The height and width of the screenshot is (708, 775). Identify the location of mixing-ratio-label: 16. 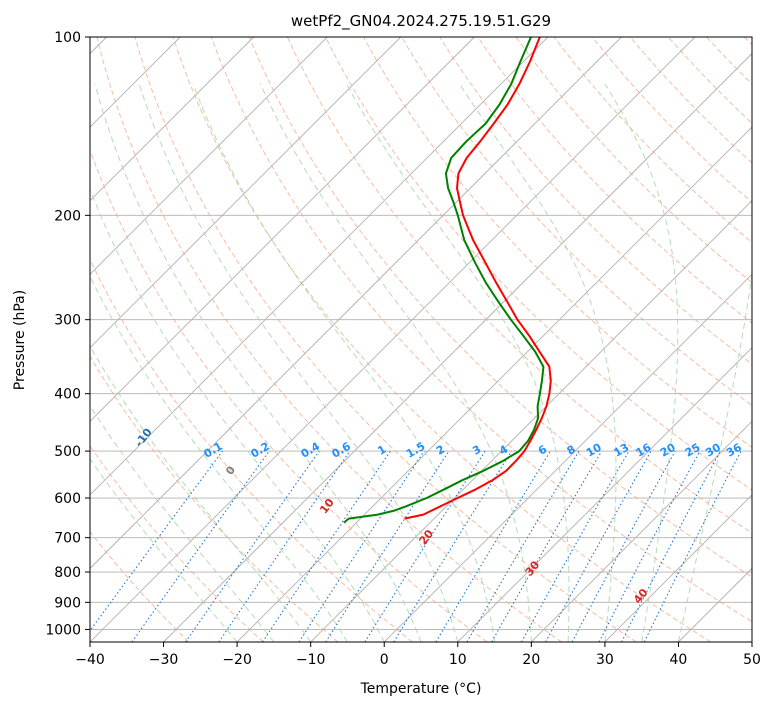
(644, 450).